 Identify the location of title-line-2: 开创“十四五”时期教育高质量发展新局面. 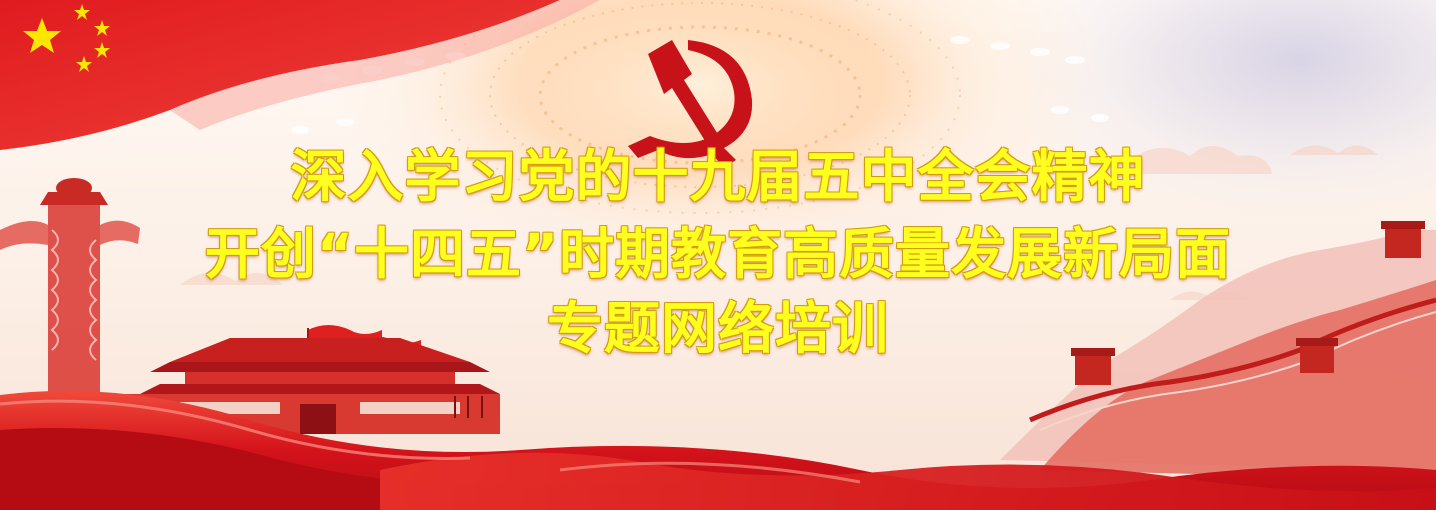
(718, 254).